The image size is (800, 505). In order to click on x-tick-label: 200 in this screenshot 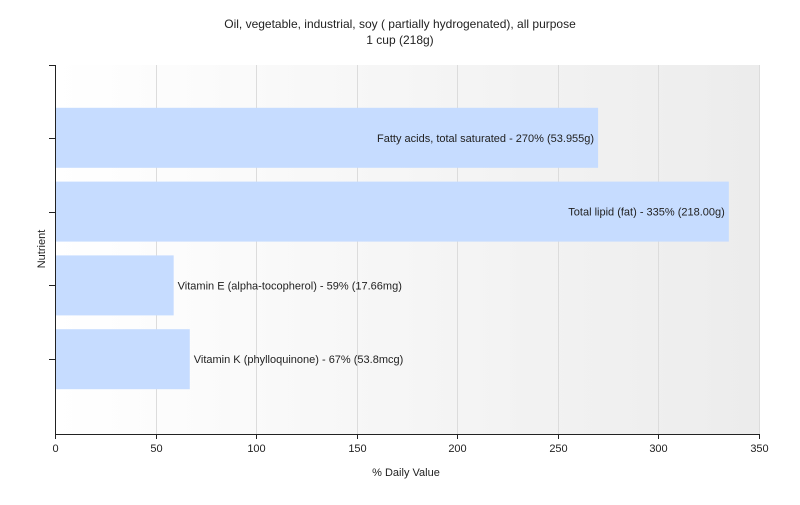, I will do `click(457, 449)`.